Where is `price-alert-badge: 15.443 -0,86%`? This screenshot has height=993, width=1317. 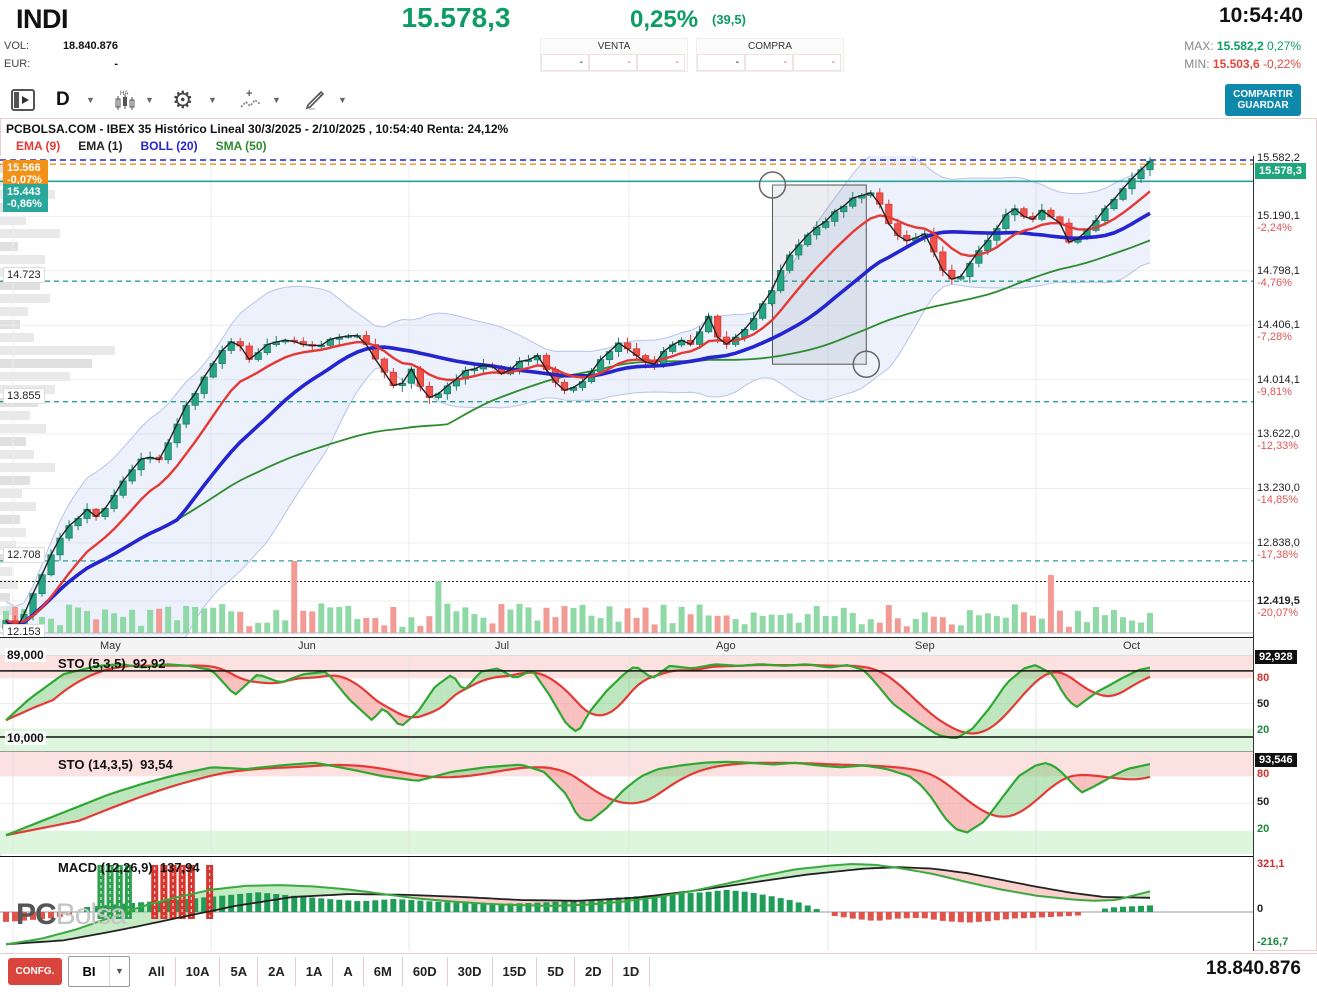
price-alert-badge: 15.443 -0,86% is located at coordinates (25, 198).